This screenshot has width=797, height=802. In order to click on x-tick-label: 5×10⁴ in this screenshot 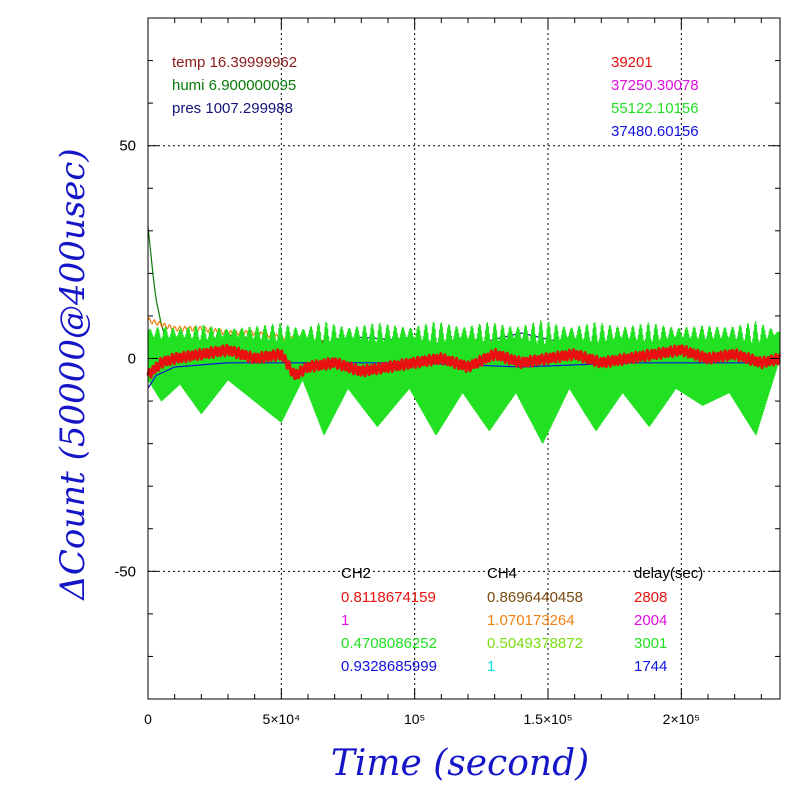, I will do `click(282, 719)`.